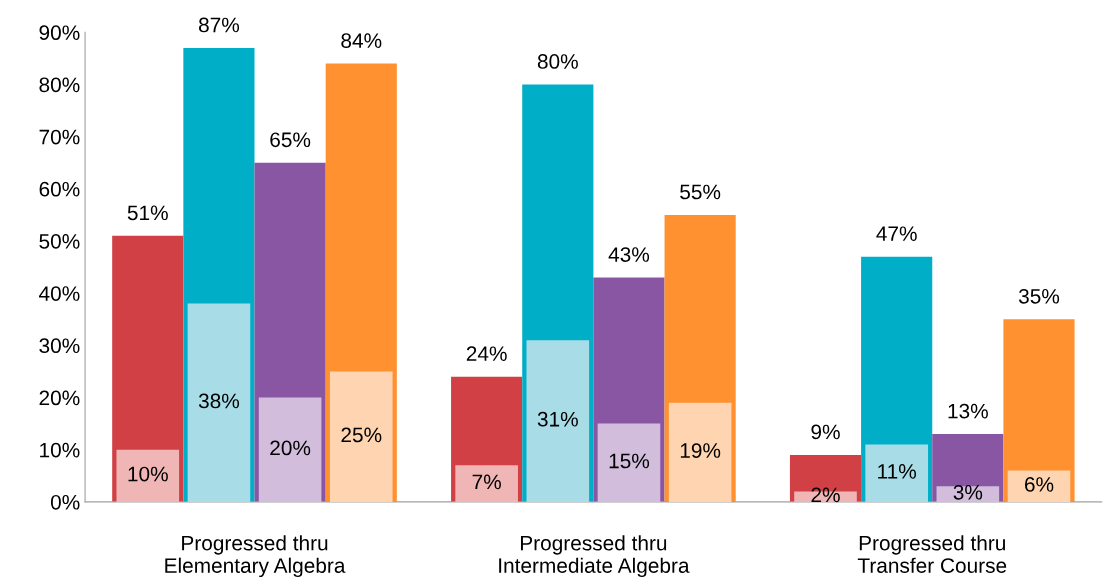  I want to click on data-label: 6%, so click(1039, 484).